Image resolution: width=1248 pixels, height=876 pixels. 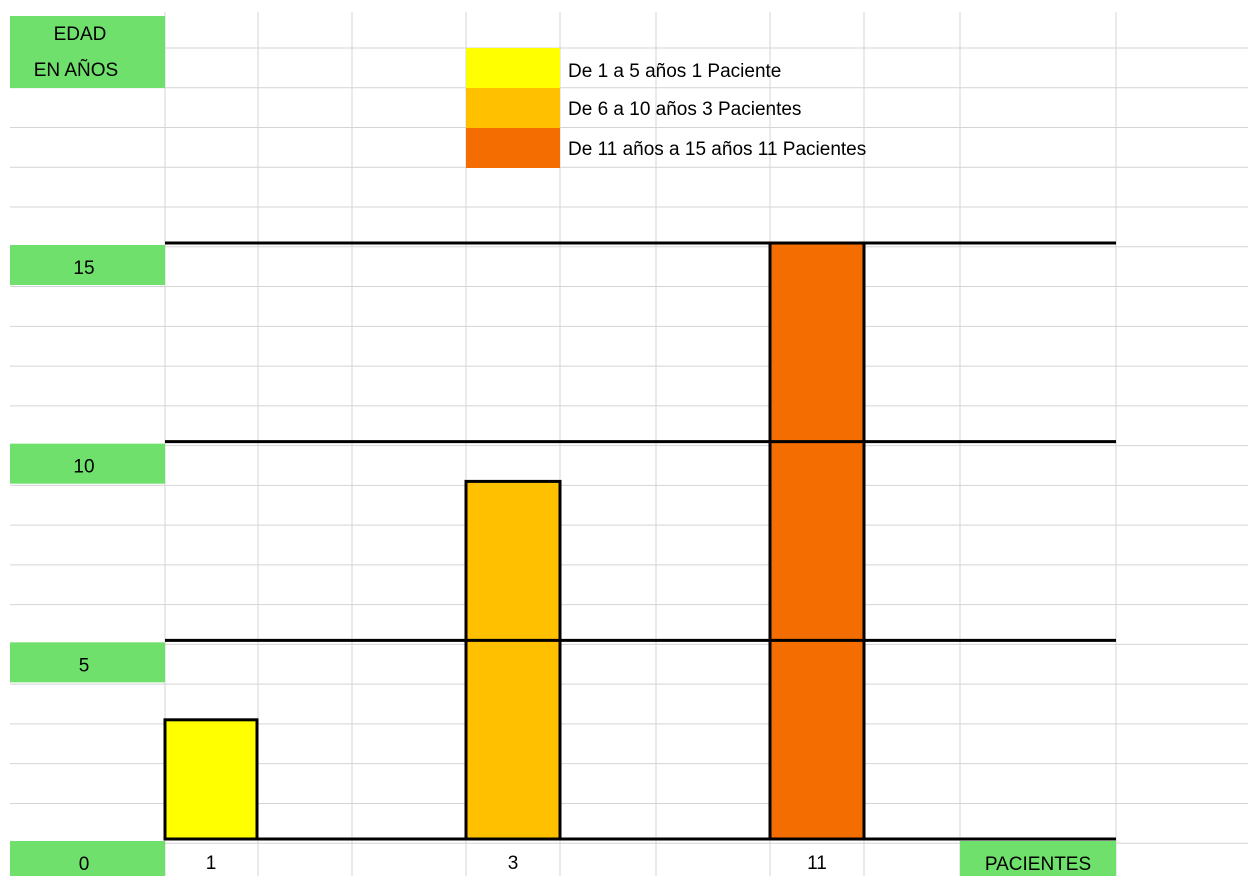 I want to click on legend-label-1-5-years: De 1 a 5 años 1 Paciente, so click(x=674, y=71).